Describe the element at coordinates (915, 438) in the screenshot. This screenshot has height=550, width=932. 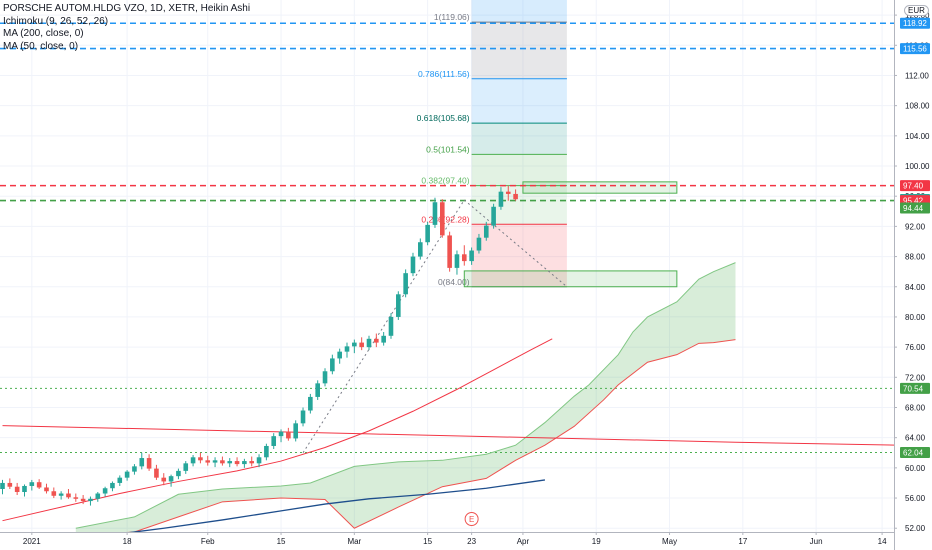
I see `y-tick-label: 64.00` at that location.